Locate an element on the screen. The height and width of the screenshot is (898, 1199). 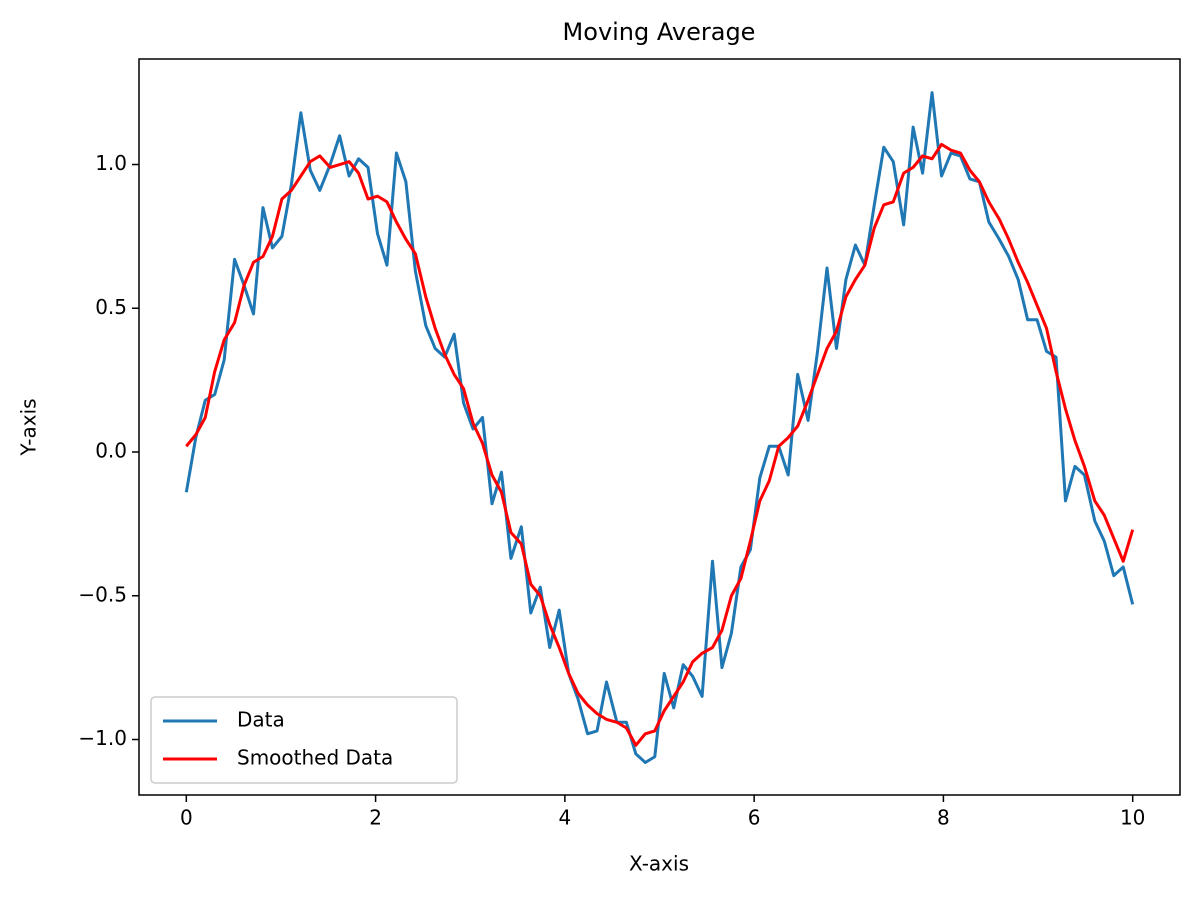
y-tick-label: −1.0 is located at coordinates (102, 738).